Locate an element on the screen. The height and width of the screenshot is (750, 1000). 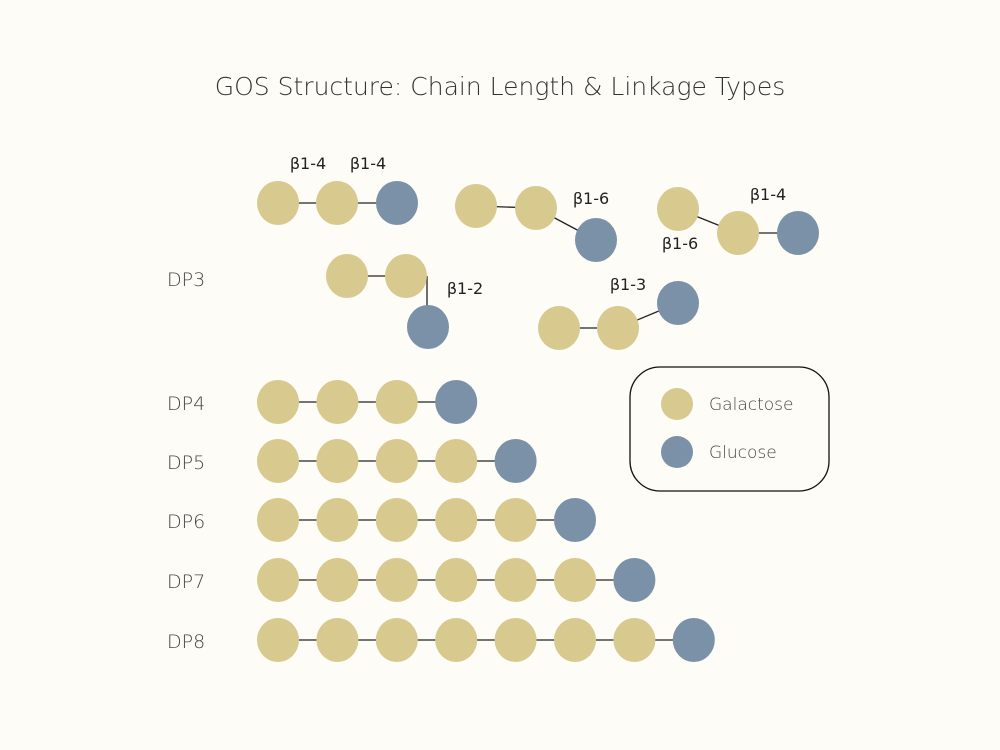
legend-galactose-swatch is located at coordinates (677, 404).